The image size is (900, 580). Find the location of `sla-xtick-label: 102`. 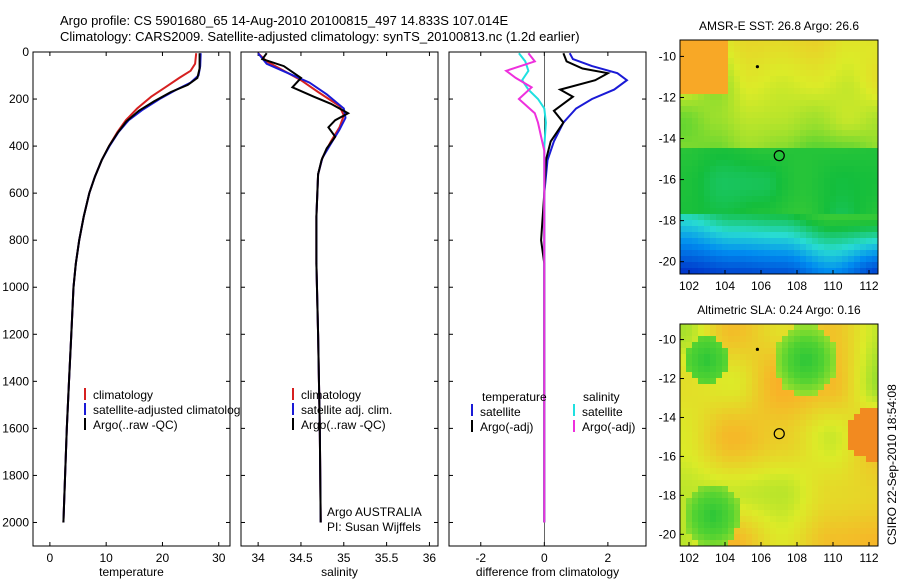

sla-xtick-label: 102 is located at coordinates (689, 558).